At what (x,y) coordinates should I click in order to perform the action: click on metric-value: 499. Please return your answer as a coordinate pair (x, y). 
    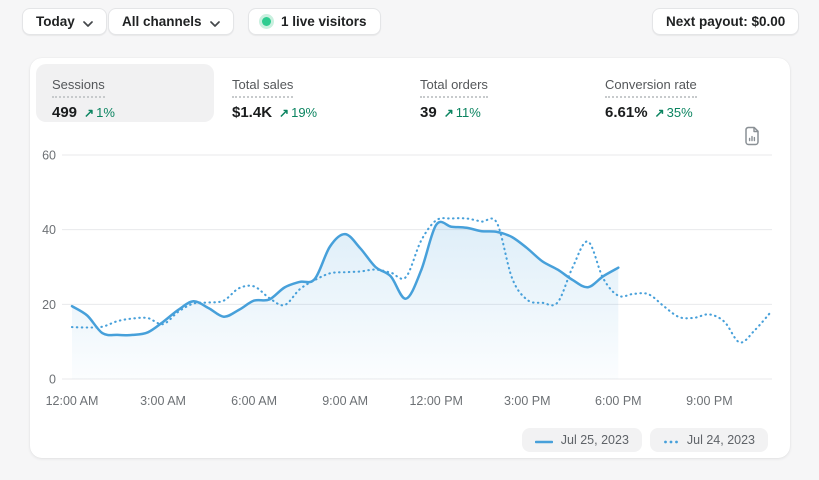
    Looking at the image, I should click on (65, 112).